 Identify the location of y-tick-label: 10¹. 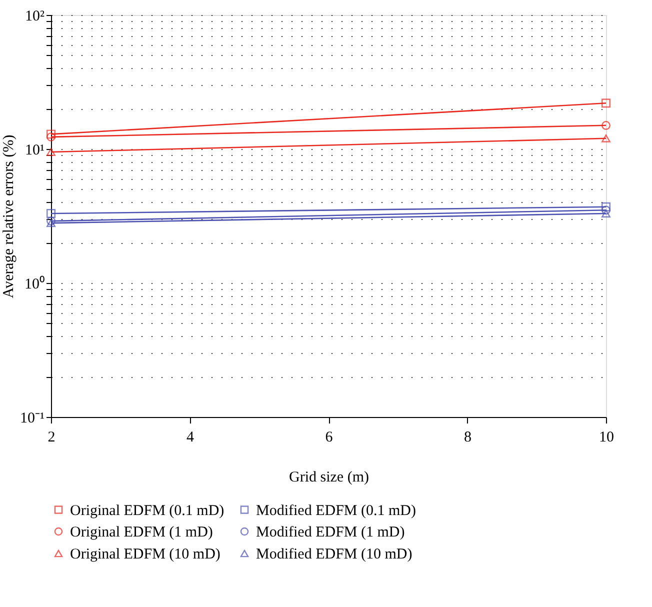
(34, 150).